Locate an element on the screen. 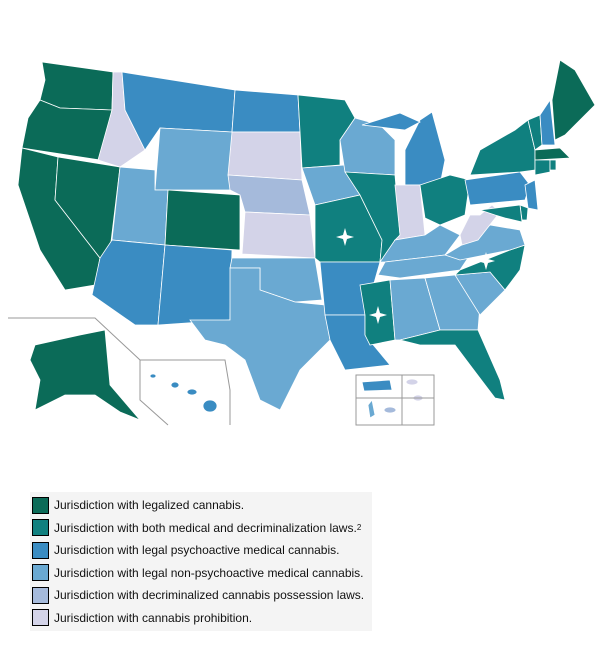 The image size is (598, 650). footnote-marker: 2 is located at coordinates (359, 528).